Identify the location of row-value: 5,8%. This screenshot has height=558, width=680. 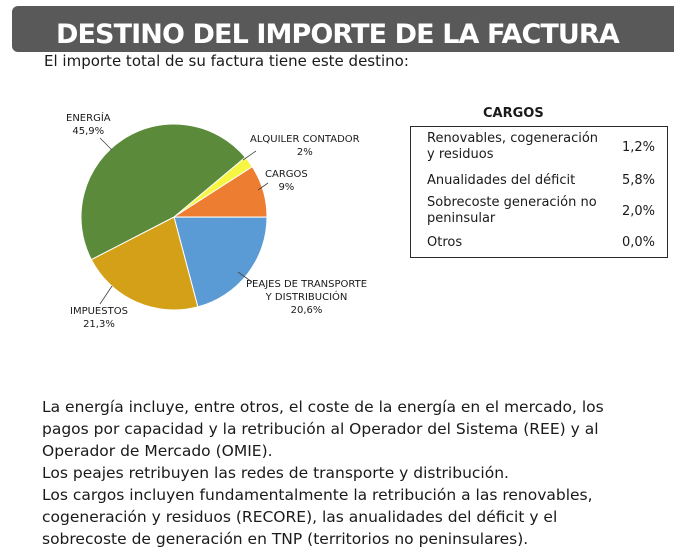
(638, 180).